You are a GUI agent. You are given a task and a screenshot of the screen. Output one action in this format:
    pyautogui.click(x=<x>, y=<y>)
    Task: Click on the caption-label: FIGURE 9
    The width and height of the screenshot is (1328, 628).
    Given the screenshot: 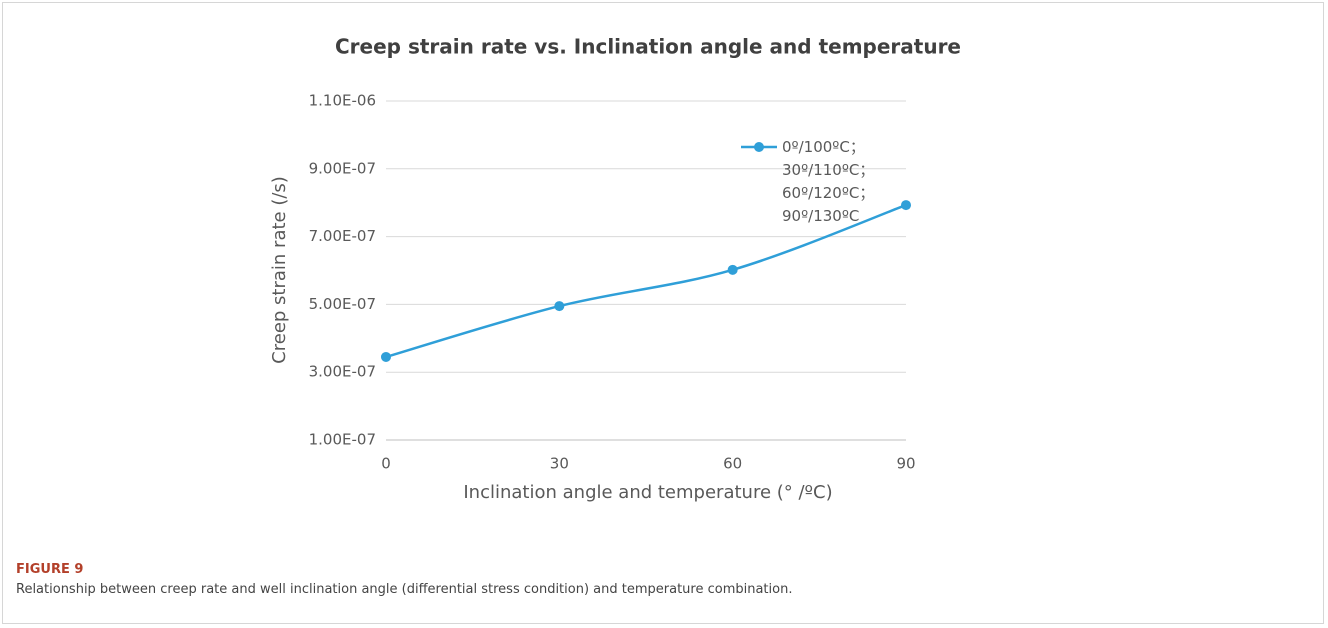 What is the action you would take?
    pyautogui.click(x=50, y=569)
    